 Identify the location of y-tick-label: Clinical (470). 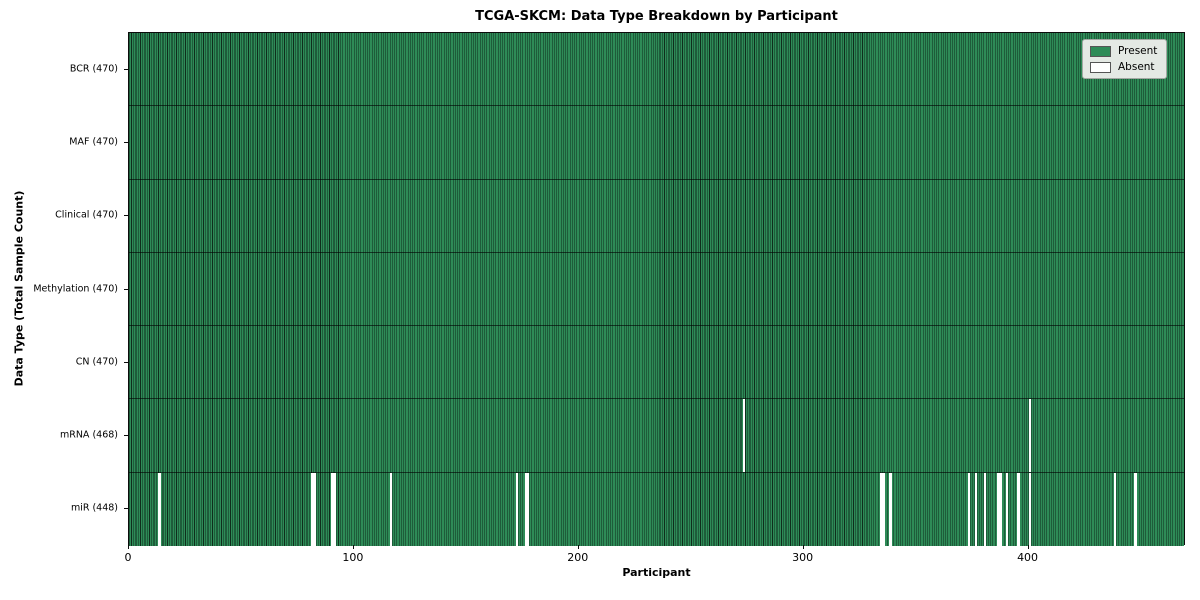
(86, 215).